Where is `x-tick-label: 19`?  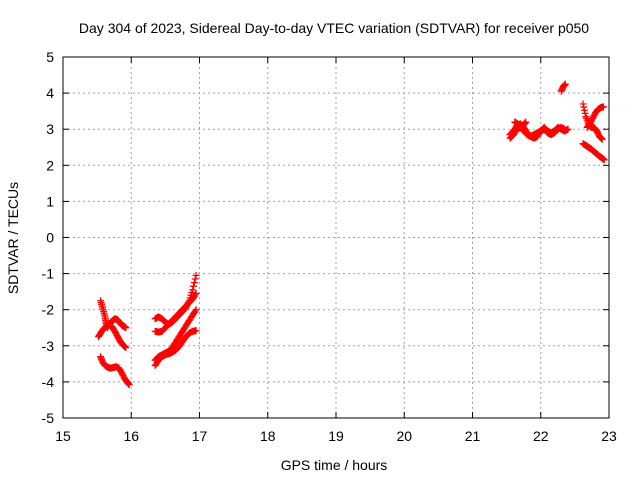
x-tick-label: 19 is located at coordinates (336, 436).